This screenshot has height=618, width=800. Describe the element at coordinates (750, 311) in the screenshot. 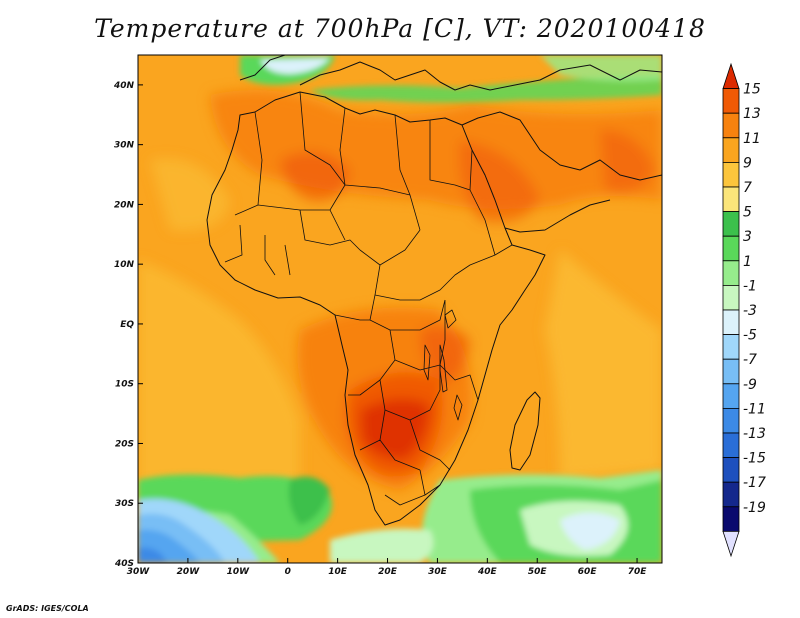

I see `colorbar-label: -3` at that location.